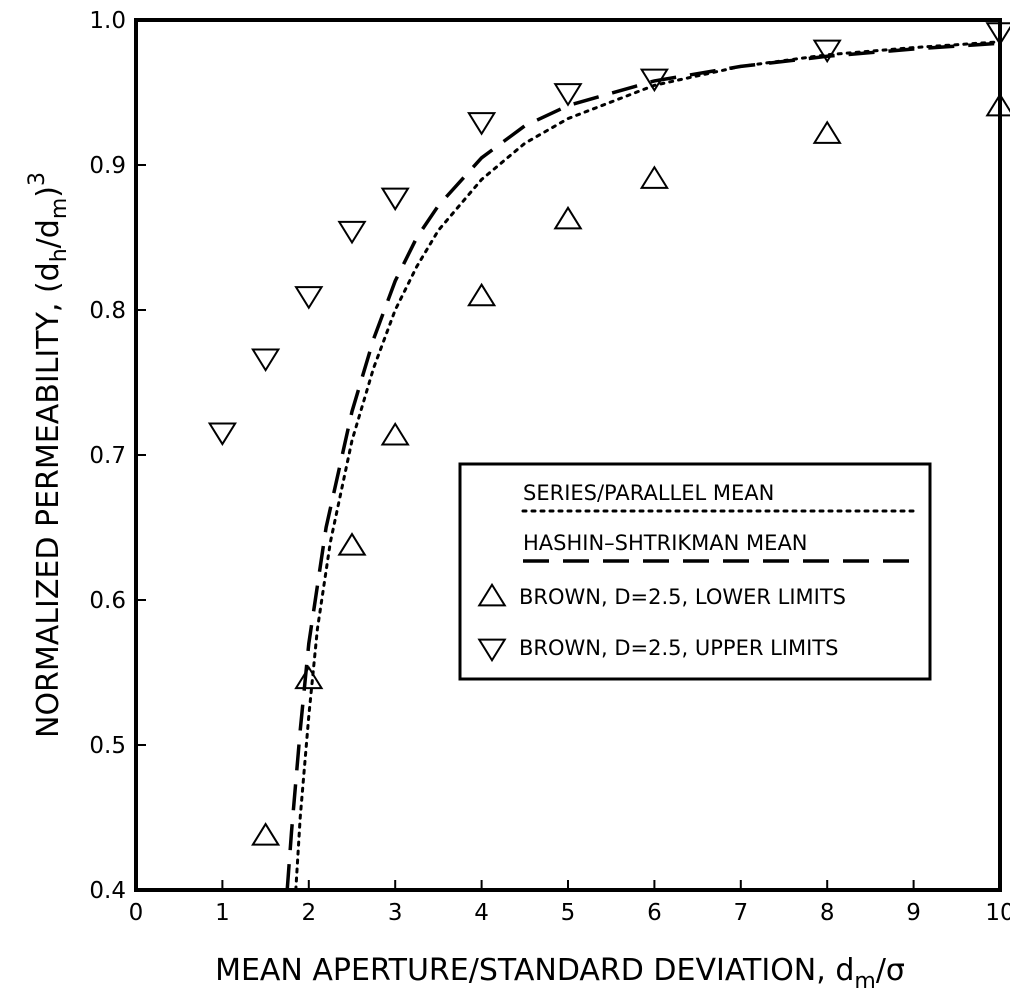 This screenshot has height=993, width=1010. What do you see at coordinates (308, 913) in the screenshot?
I see `x-tick-label: 2` at bounding box center [308, 913].